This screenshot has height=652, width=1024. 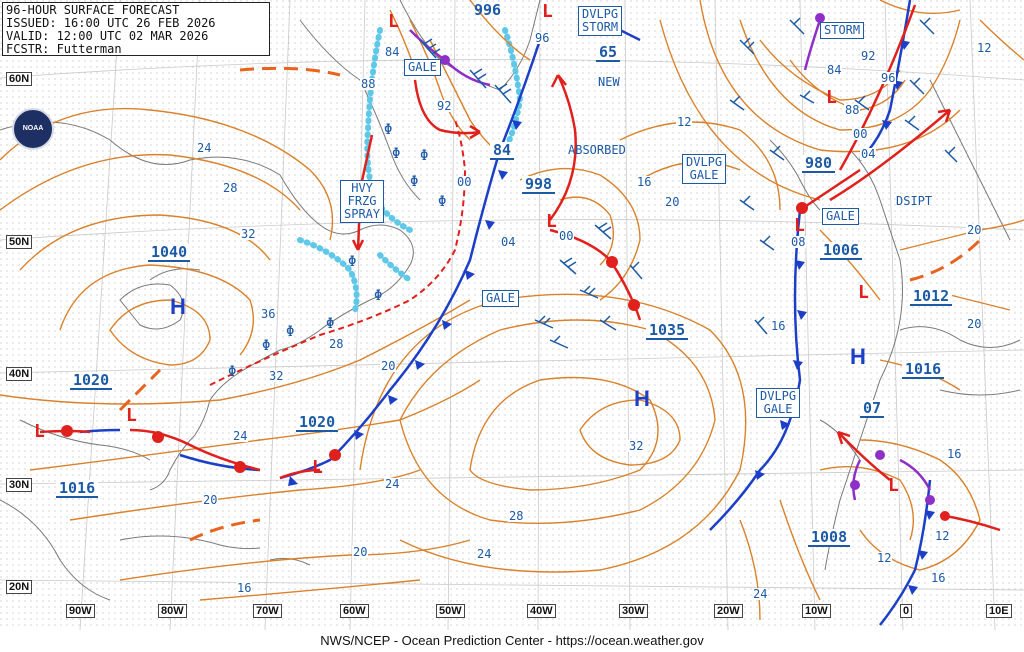 What do you see at coordinates (19, 587) in the screenshot?
I see `lat-label-20n: 20N` at bounding box center [19, 587].